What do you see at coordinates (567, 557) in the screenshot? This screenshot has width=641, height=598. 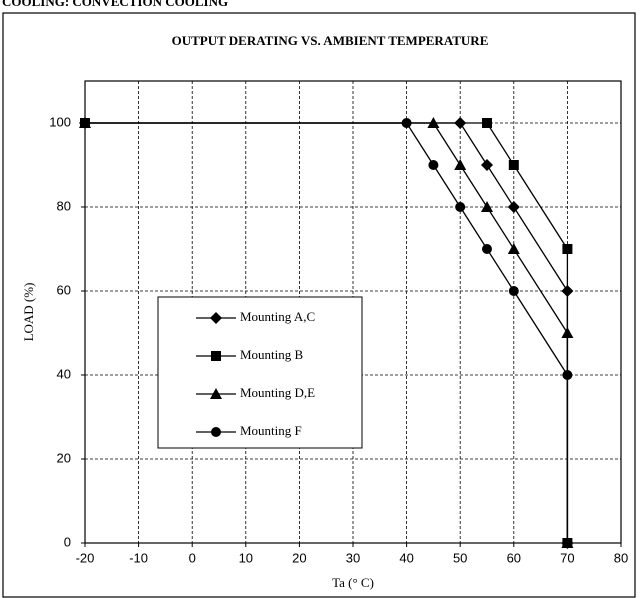 I see `x-tick-label: 70` at bounding box center [567, 557].